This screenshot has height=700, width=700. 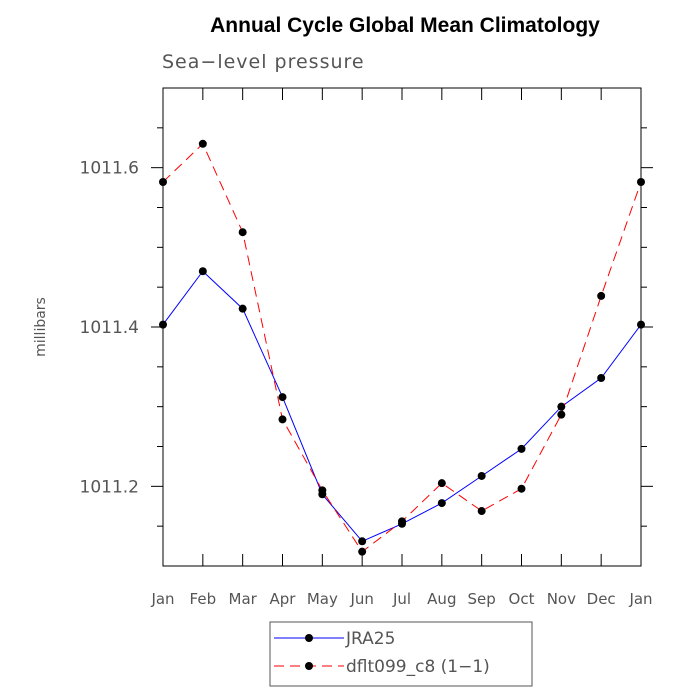 What do you see at coordinates (263, 62) in the screenshot?
I see `chart-subtitle: Sea−level pressure` at bounding box center [263, 62].